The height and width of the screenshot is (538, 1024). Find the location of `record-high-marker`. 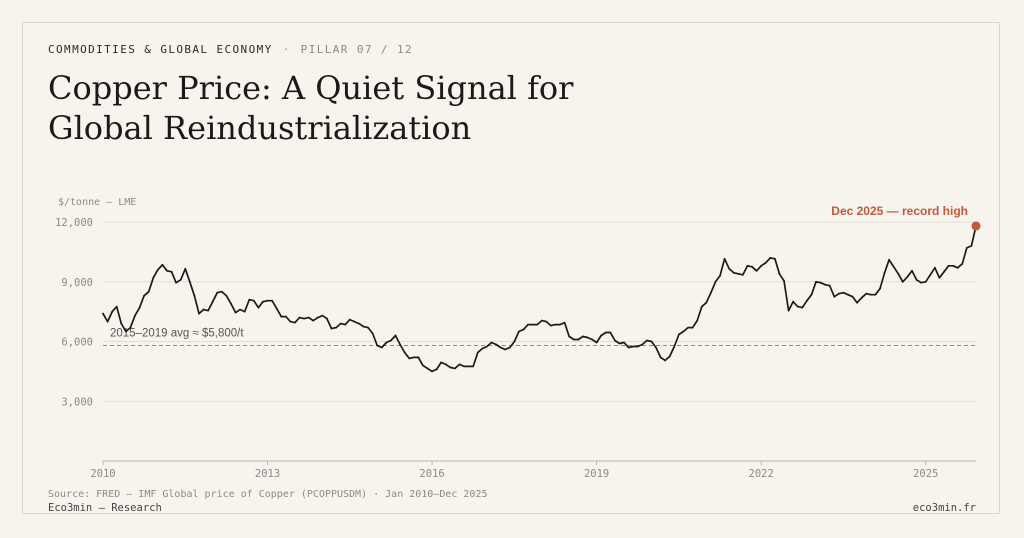

record-high-marker is located at coordinates (976, 226).